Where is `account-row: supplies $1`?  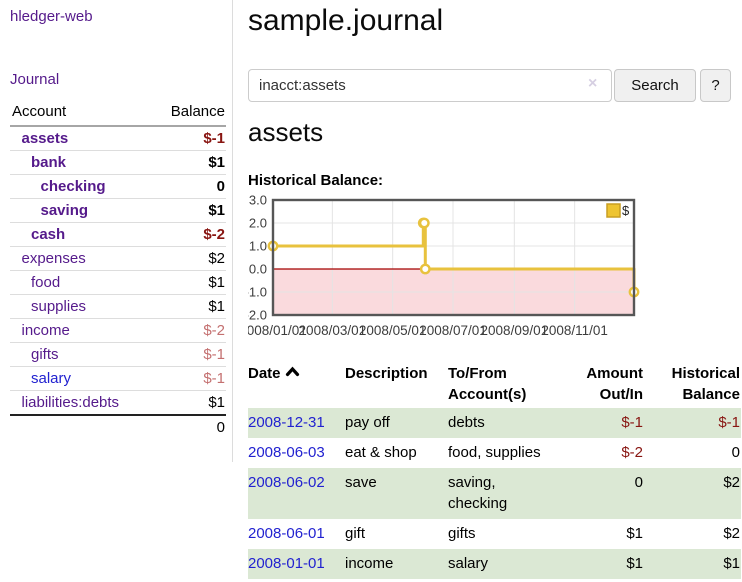 account-row: supplies $1 is located at coordinates (118, 306).